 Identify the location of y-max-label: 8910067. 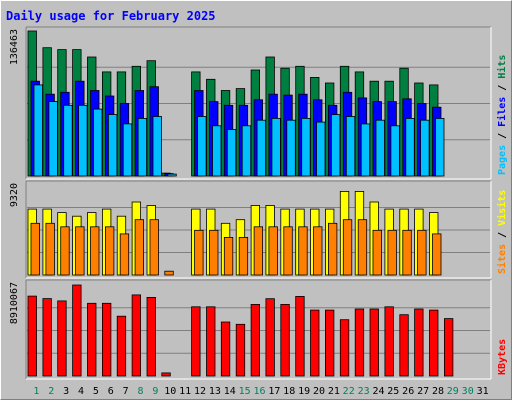
(14, 303).